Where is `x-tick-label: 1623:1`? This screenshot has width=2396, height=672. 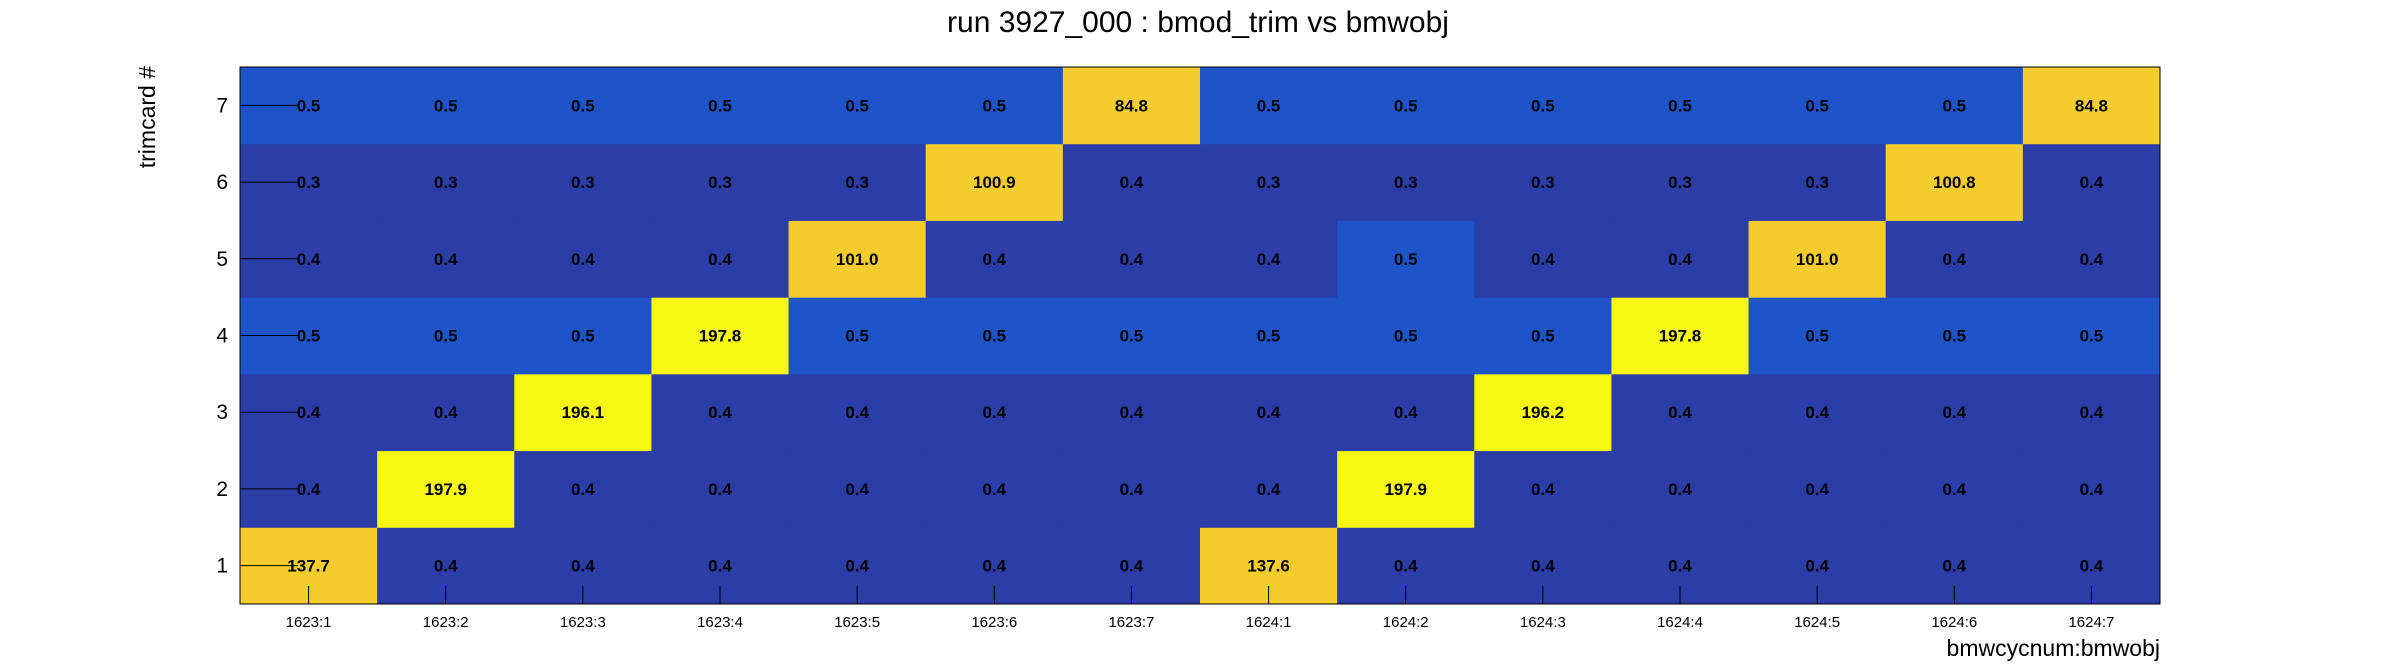
x-tick-label: 1623:1 is located at coordinates (309, 622).